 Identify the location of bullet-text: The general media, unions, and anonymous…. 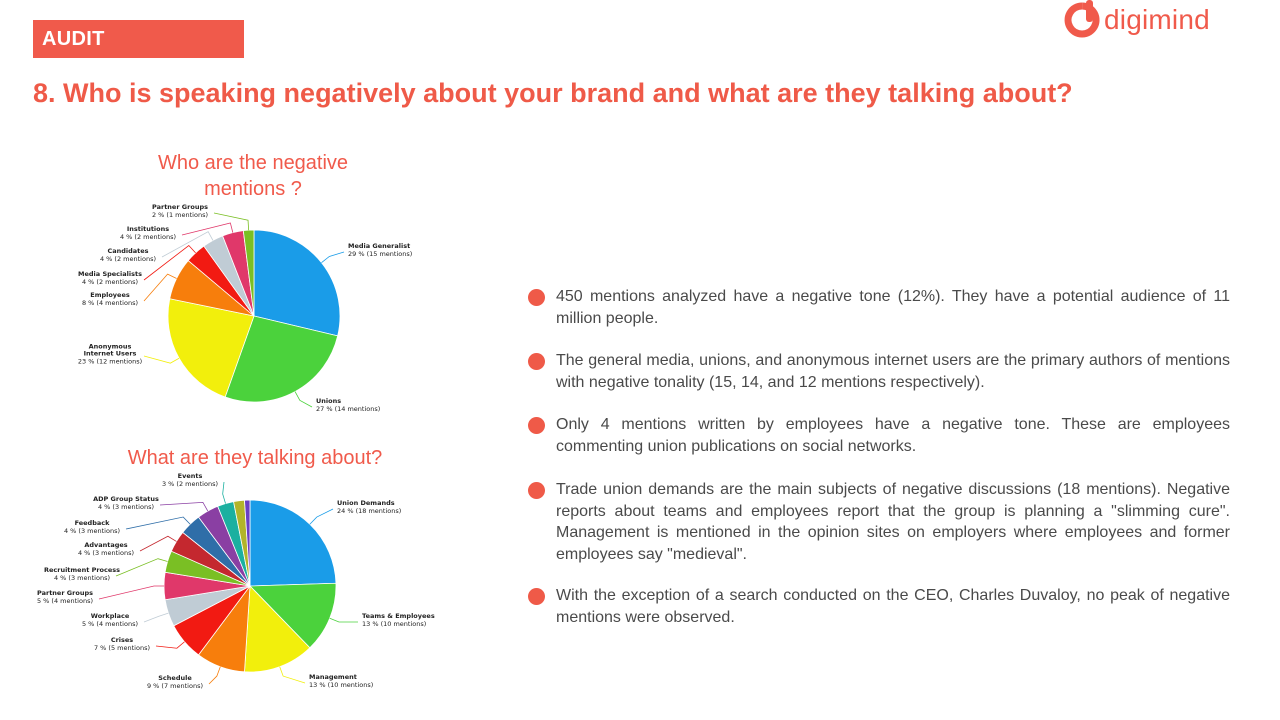
(893, 371).